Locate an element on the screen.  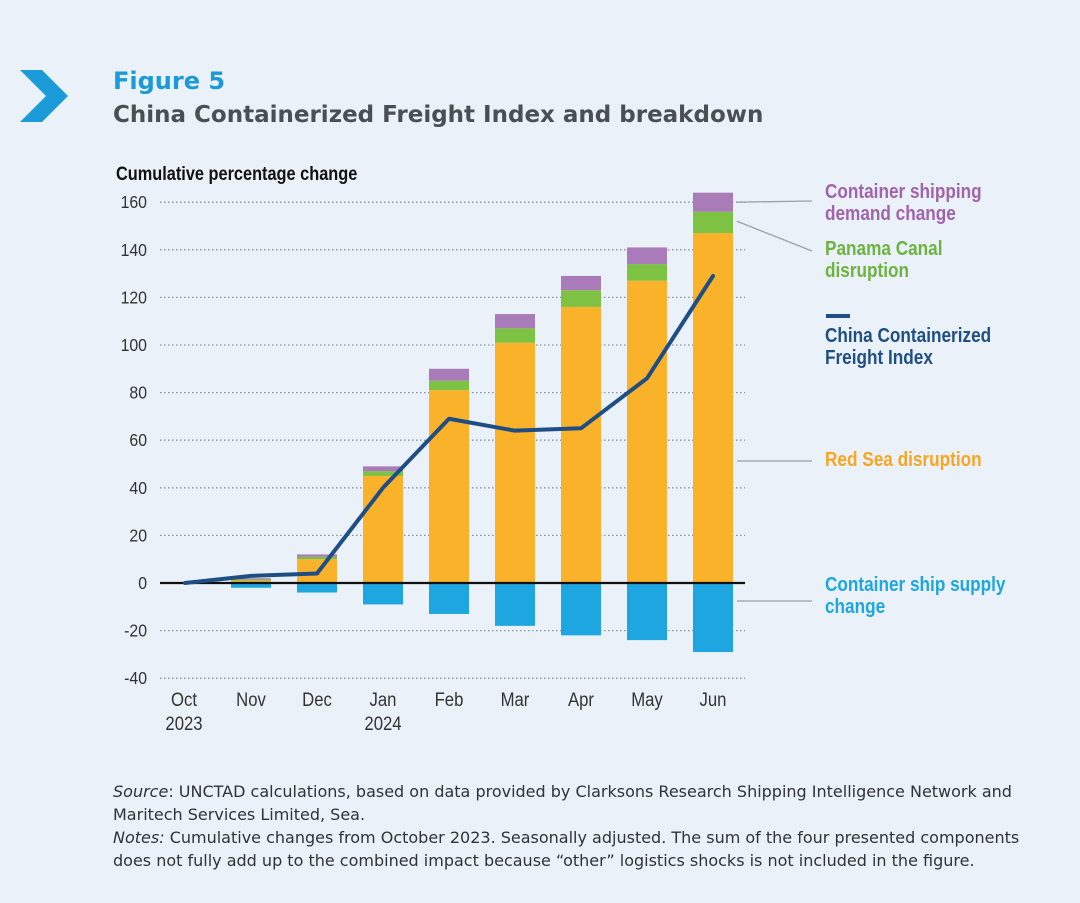
legend-label-ccfi: Freight Index is located at coordinates (879, 357).